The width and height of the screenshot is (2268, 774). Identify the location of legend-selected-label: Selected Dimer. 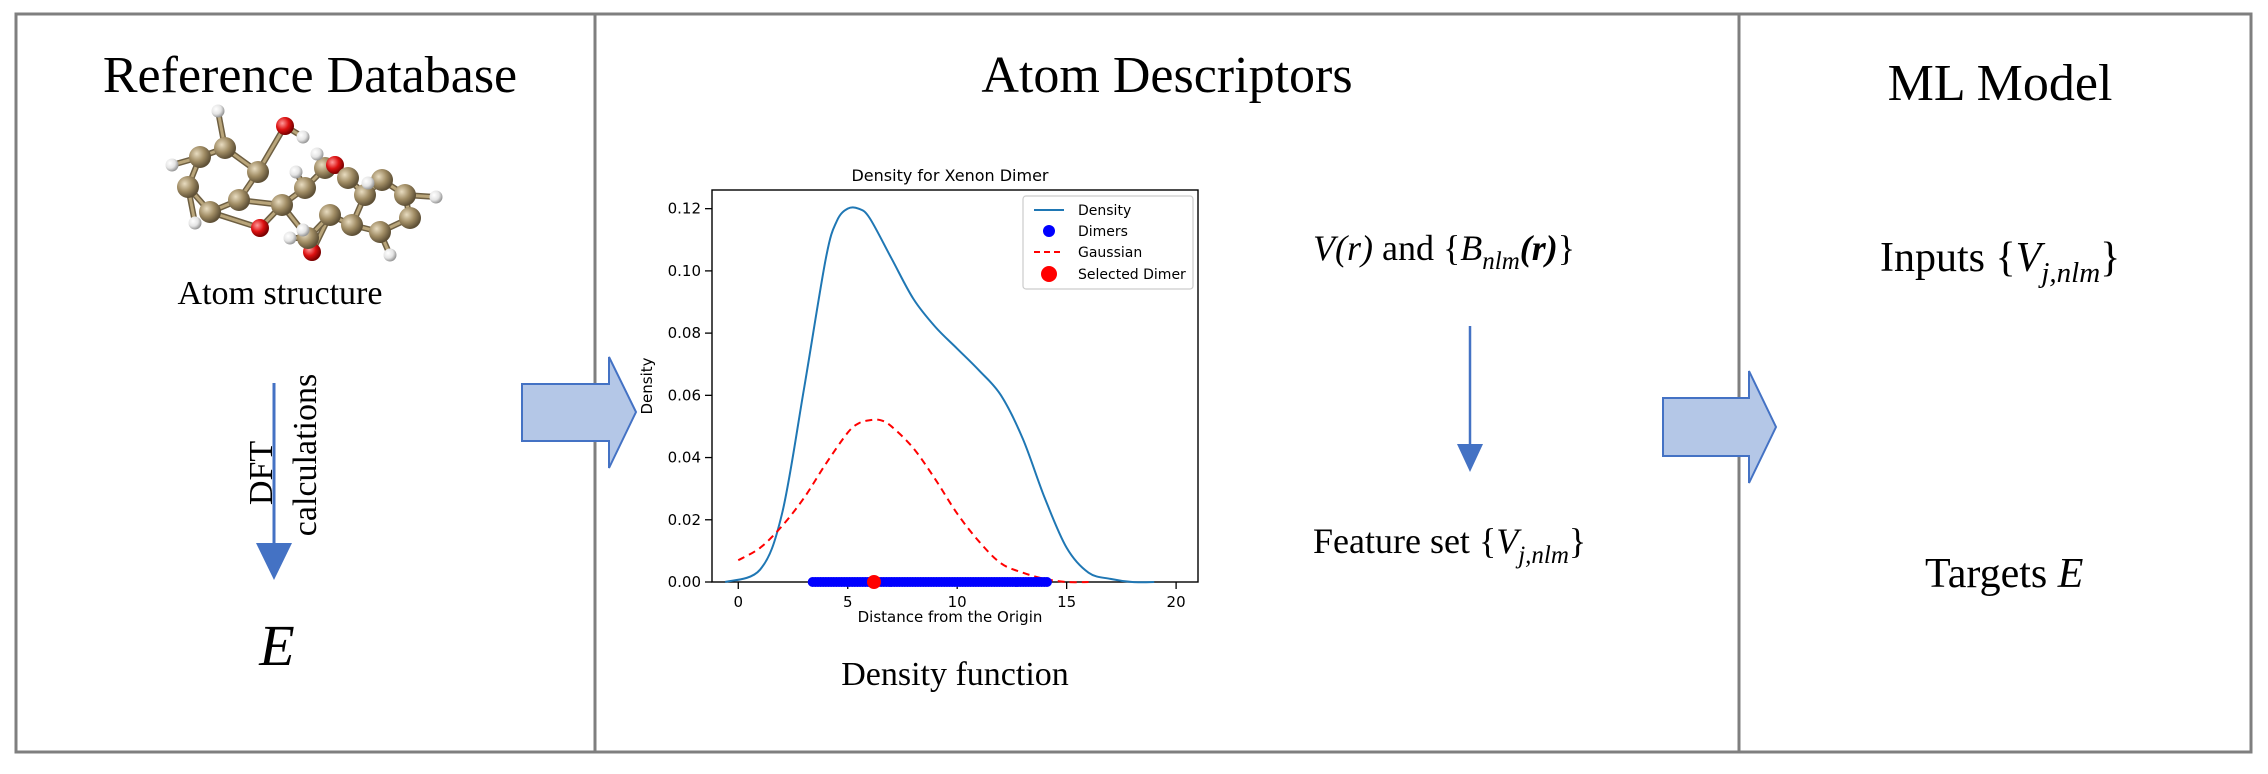
(1132, 275).